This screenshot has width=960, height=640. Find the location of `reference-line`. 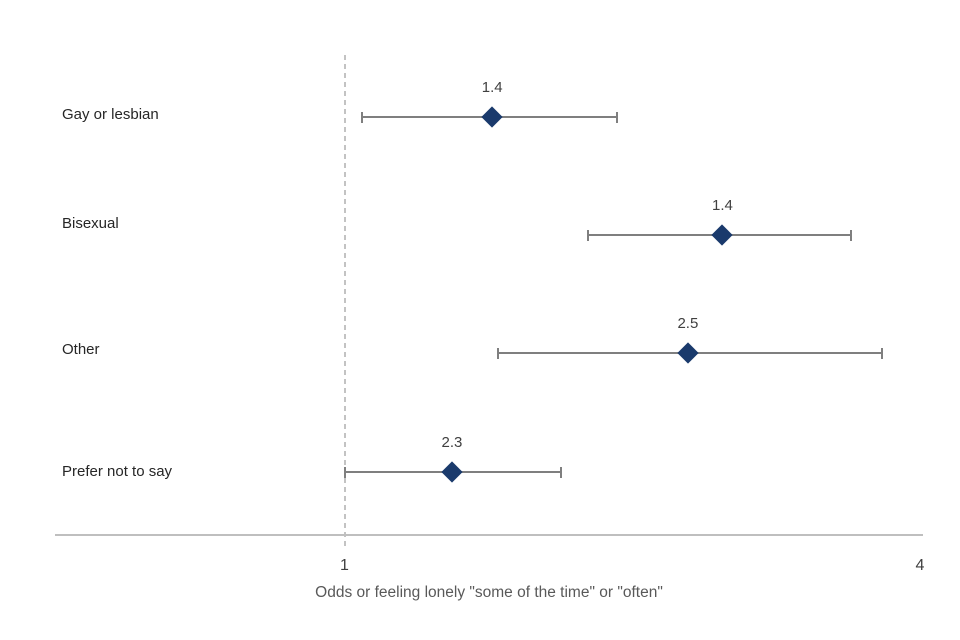

reference-line is located at coordinates (344, 301).